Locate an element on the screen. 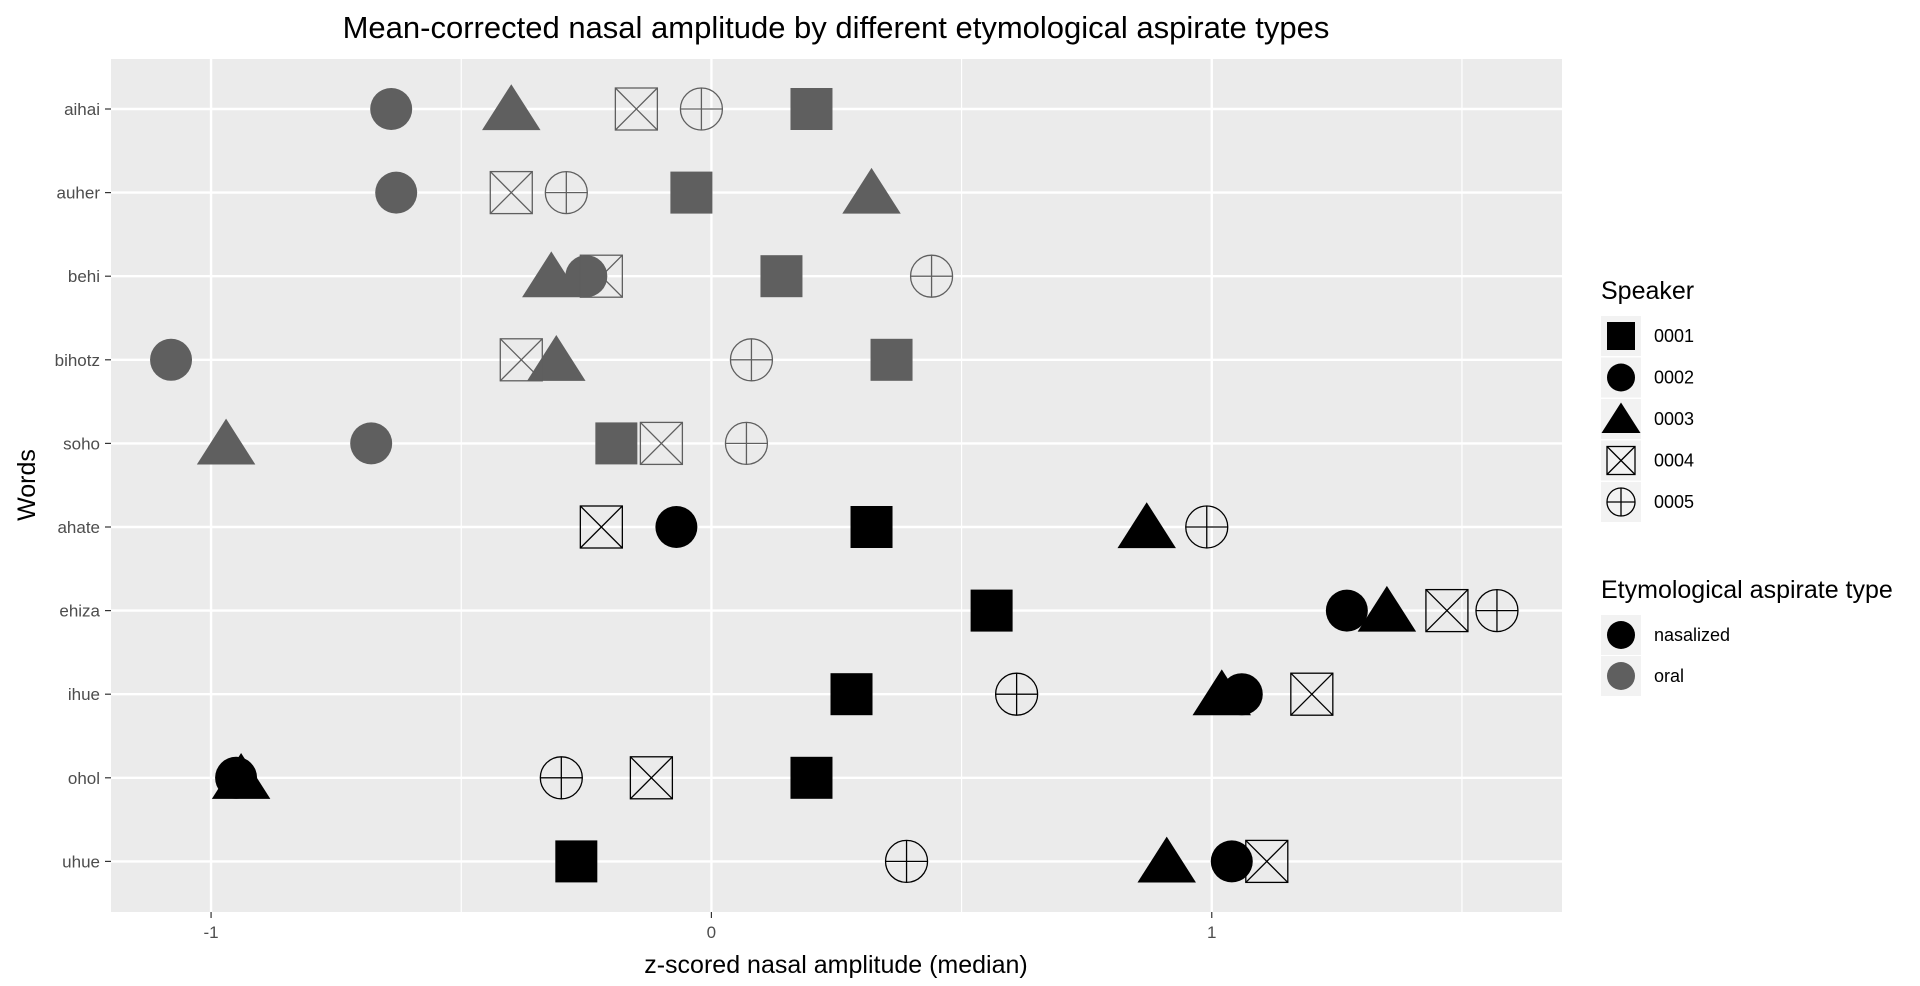 The width and height of the screenshot is (1920, 986). x-axis-ticks: -1 0 1 is located at coordinates (710, 927).